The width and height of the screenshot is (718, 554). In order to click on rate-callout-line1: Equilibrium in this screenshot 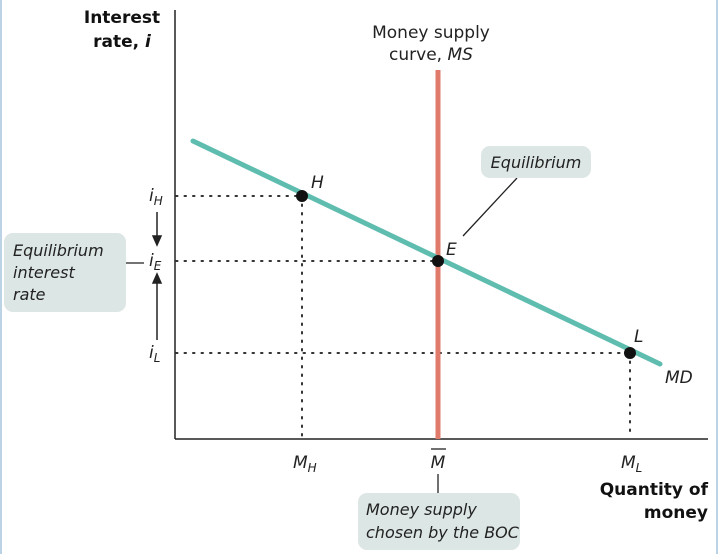, I will do `click(58, 250)`.